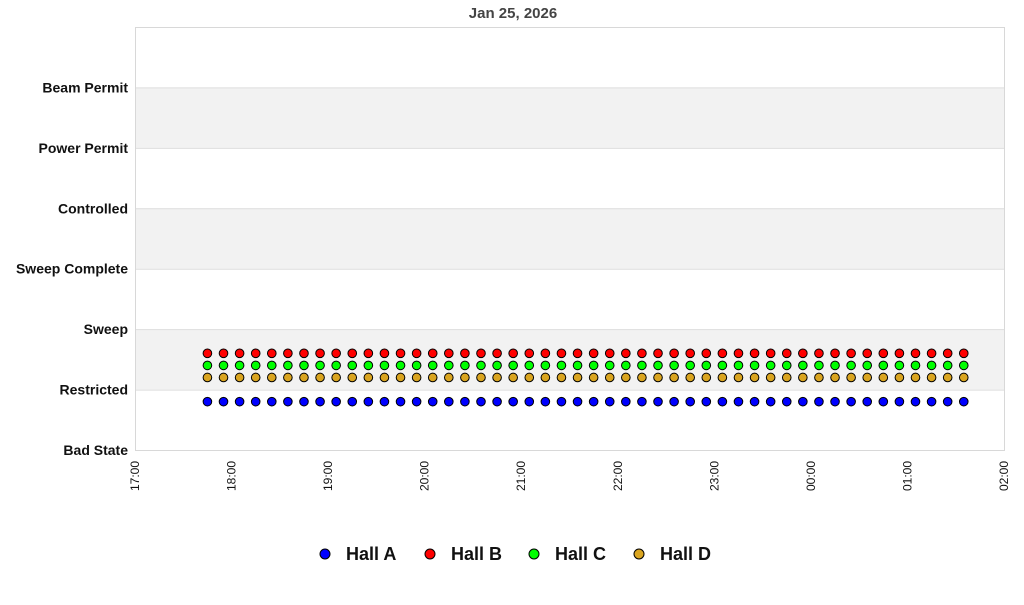 This screenshot has height=605, width=1024. Describe the element at coordinates (135, 476) in the screenshot. I see `x-tick-label: 17:00` at that location.